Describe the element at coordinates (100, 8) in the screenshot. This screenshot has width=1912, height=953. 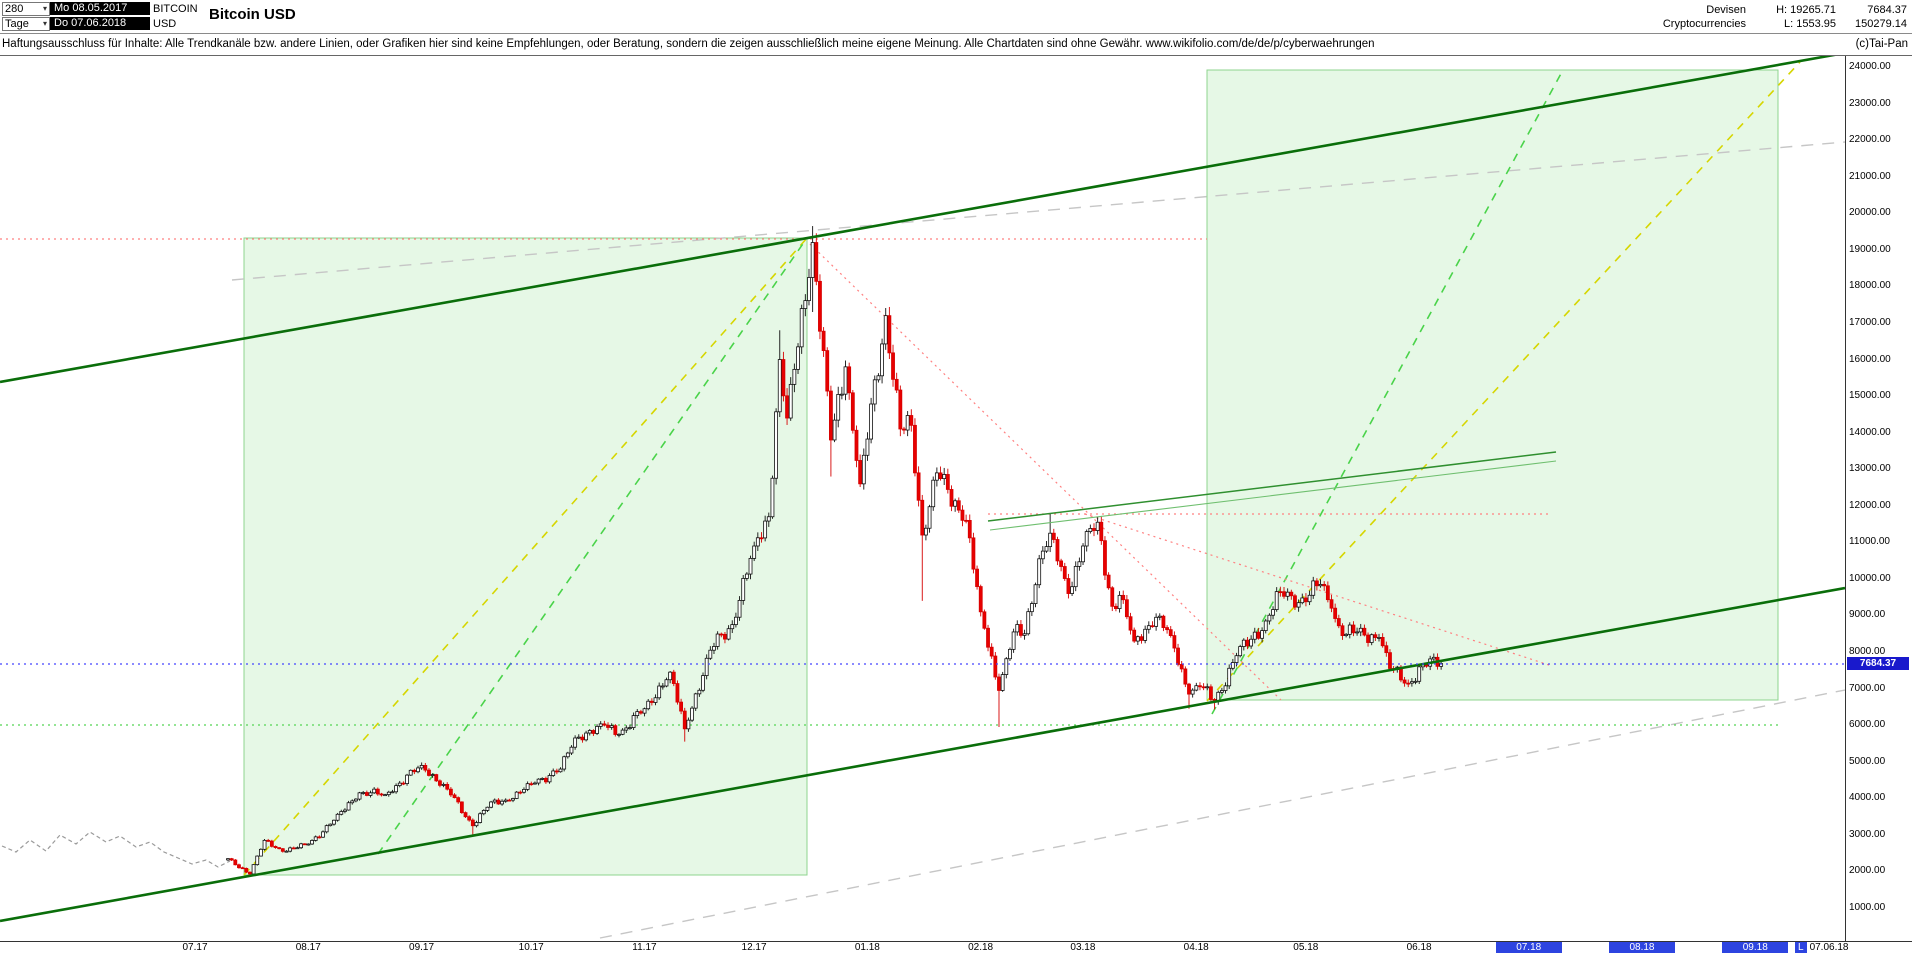
I see `date-from-chip: Mo 08.05.2017` at that location.